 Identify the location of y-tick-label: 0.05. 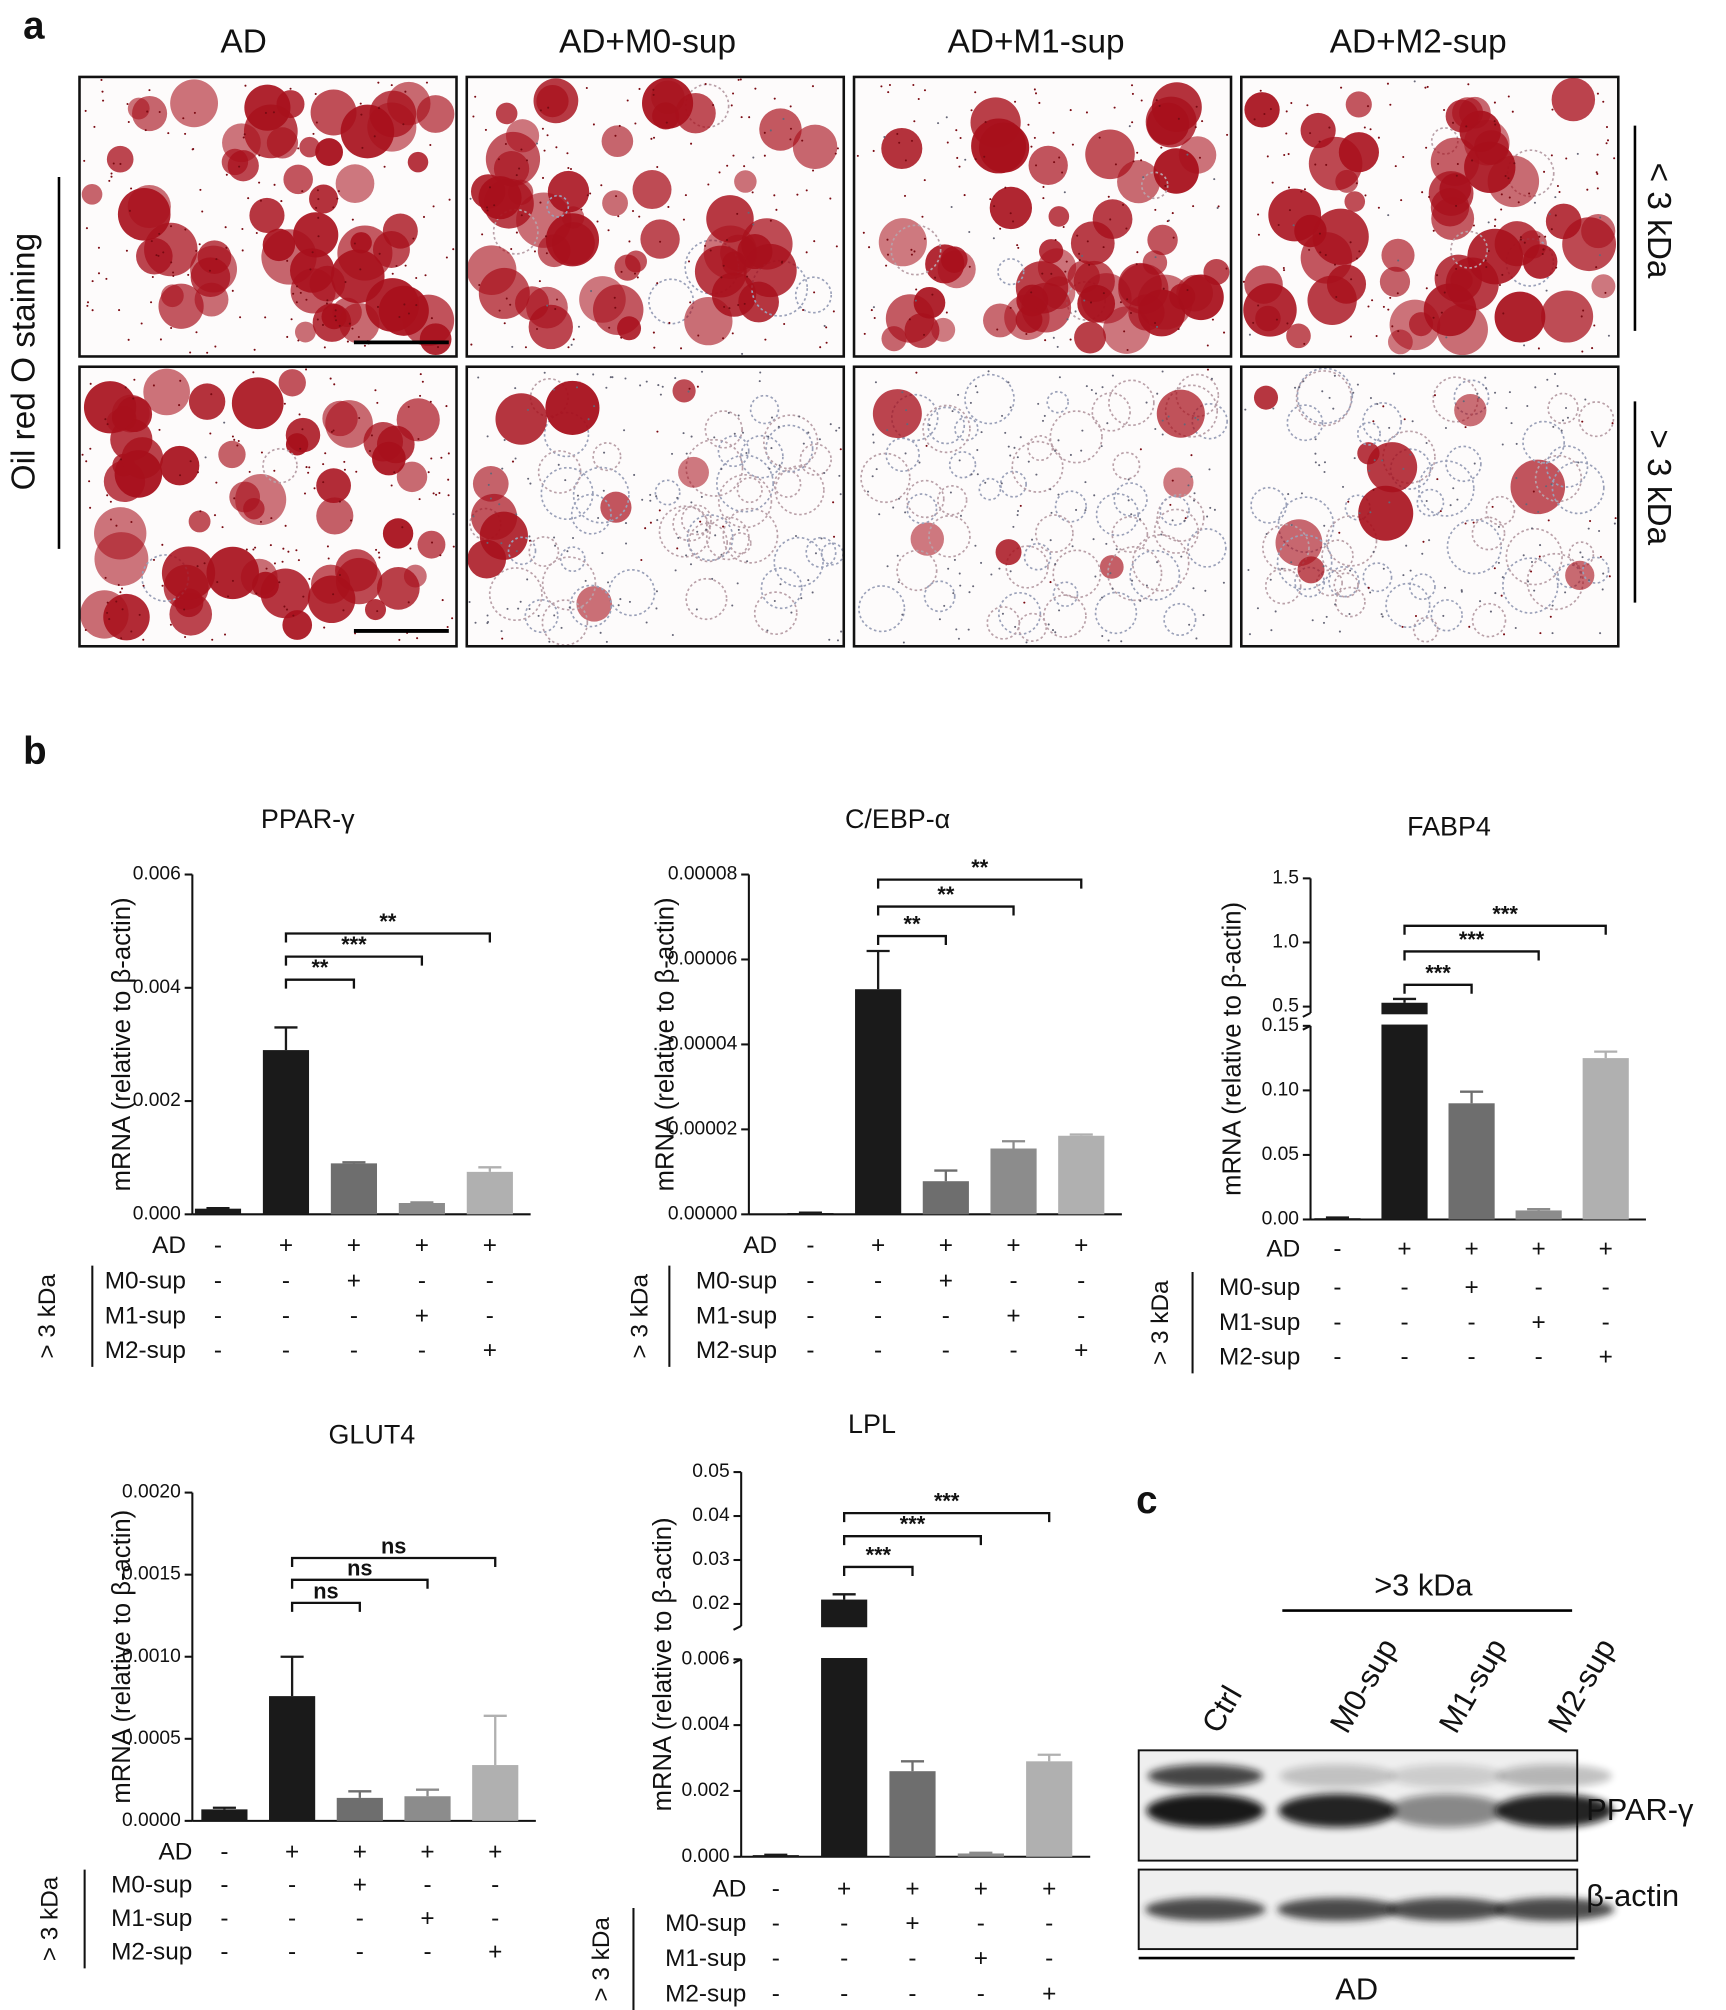
(1280, 1154).